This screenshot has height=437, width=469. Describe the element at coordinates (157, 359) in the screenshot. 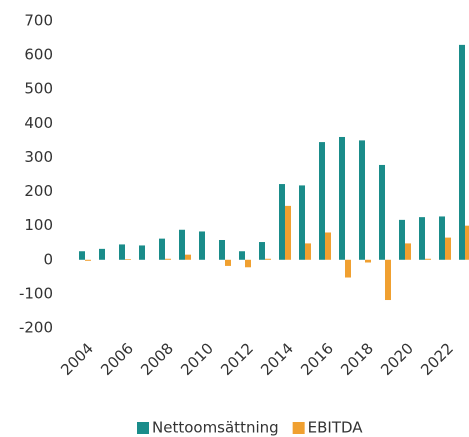

I see `x-tick-label: 2008` at that location.